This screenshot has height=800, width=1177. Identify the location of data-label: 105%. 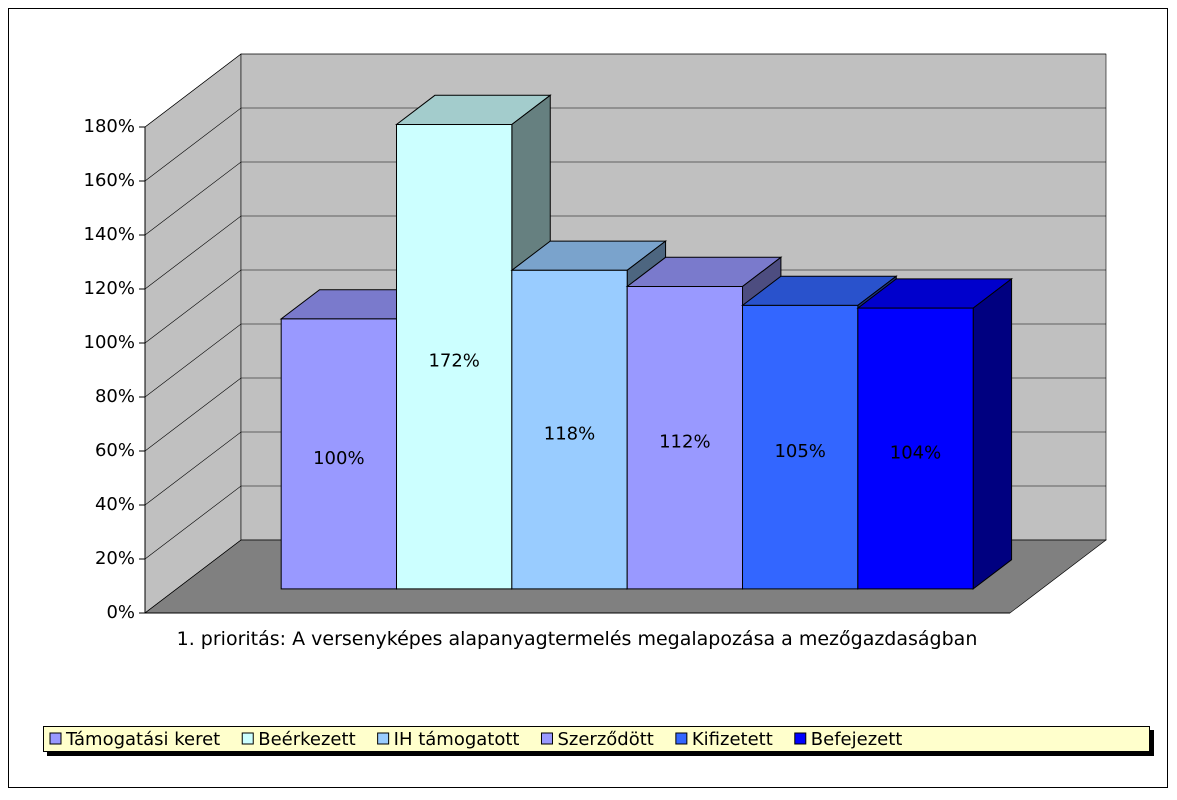
(799, 451).